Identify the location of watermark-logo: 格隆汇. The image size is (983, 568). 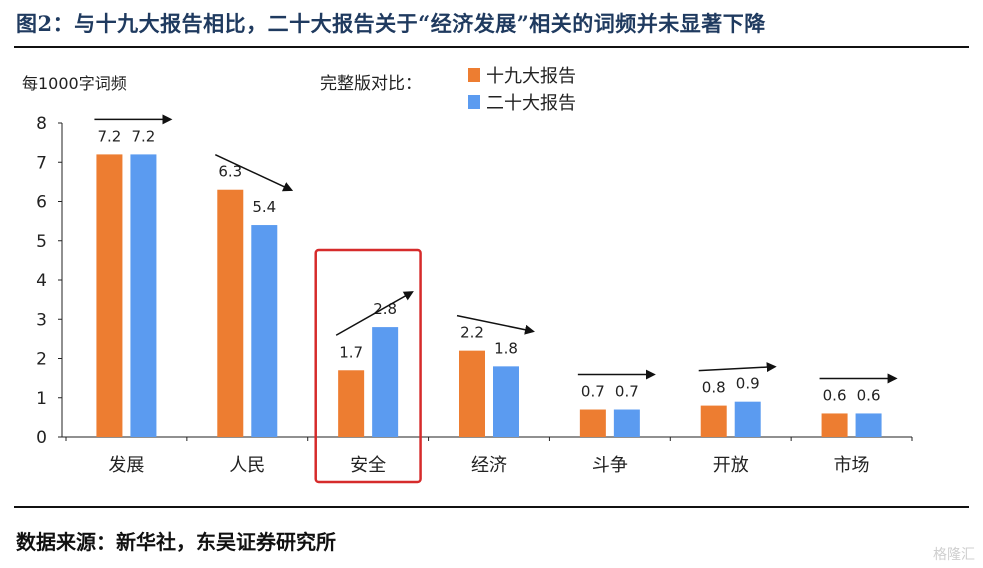
(954, 555).